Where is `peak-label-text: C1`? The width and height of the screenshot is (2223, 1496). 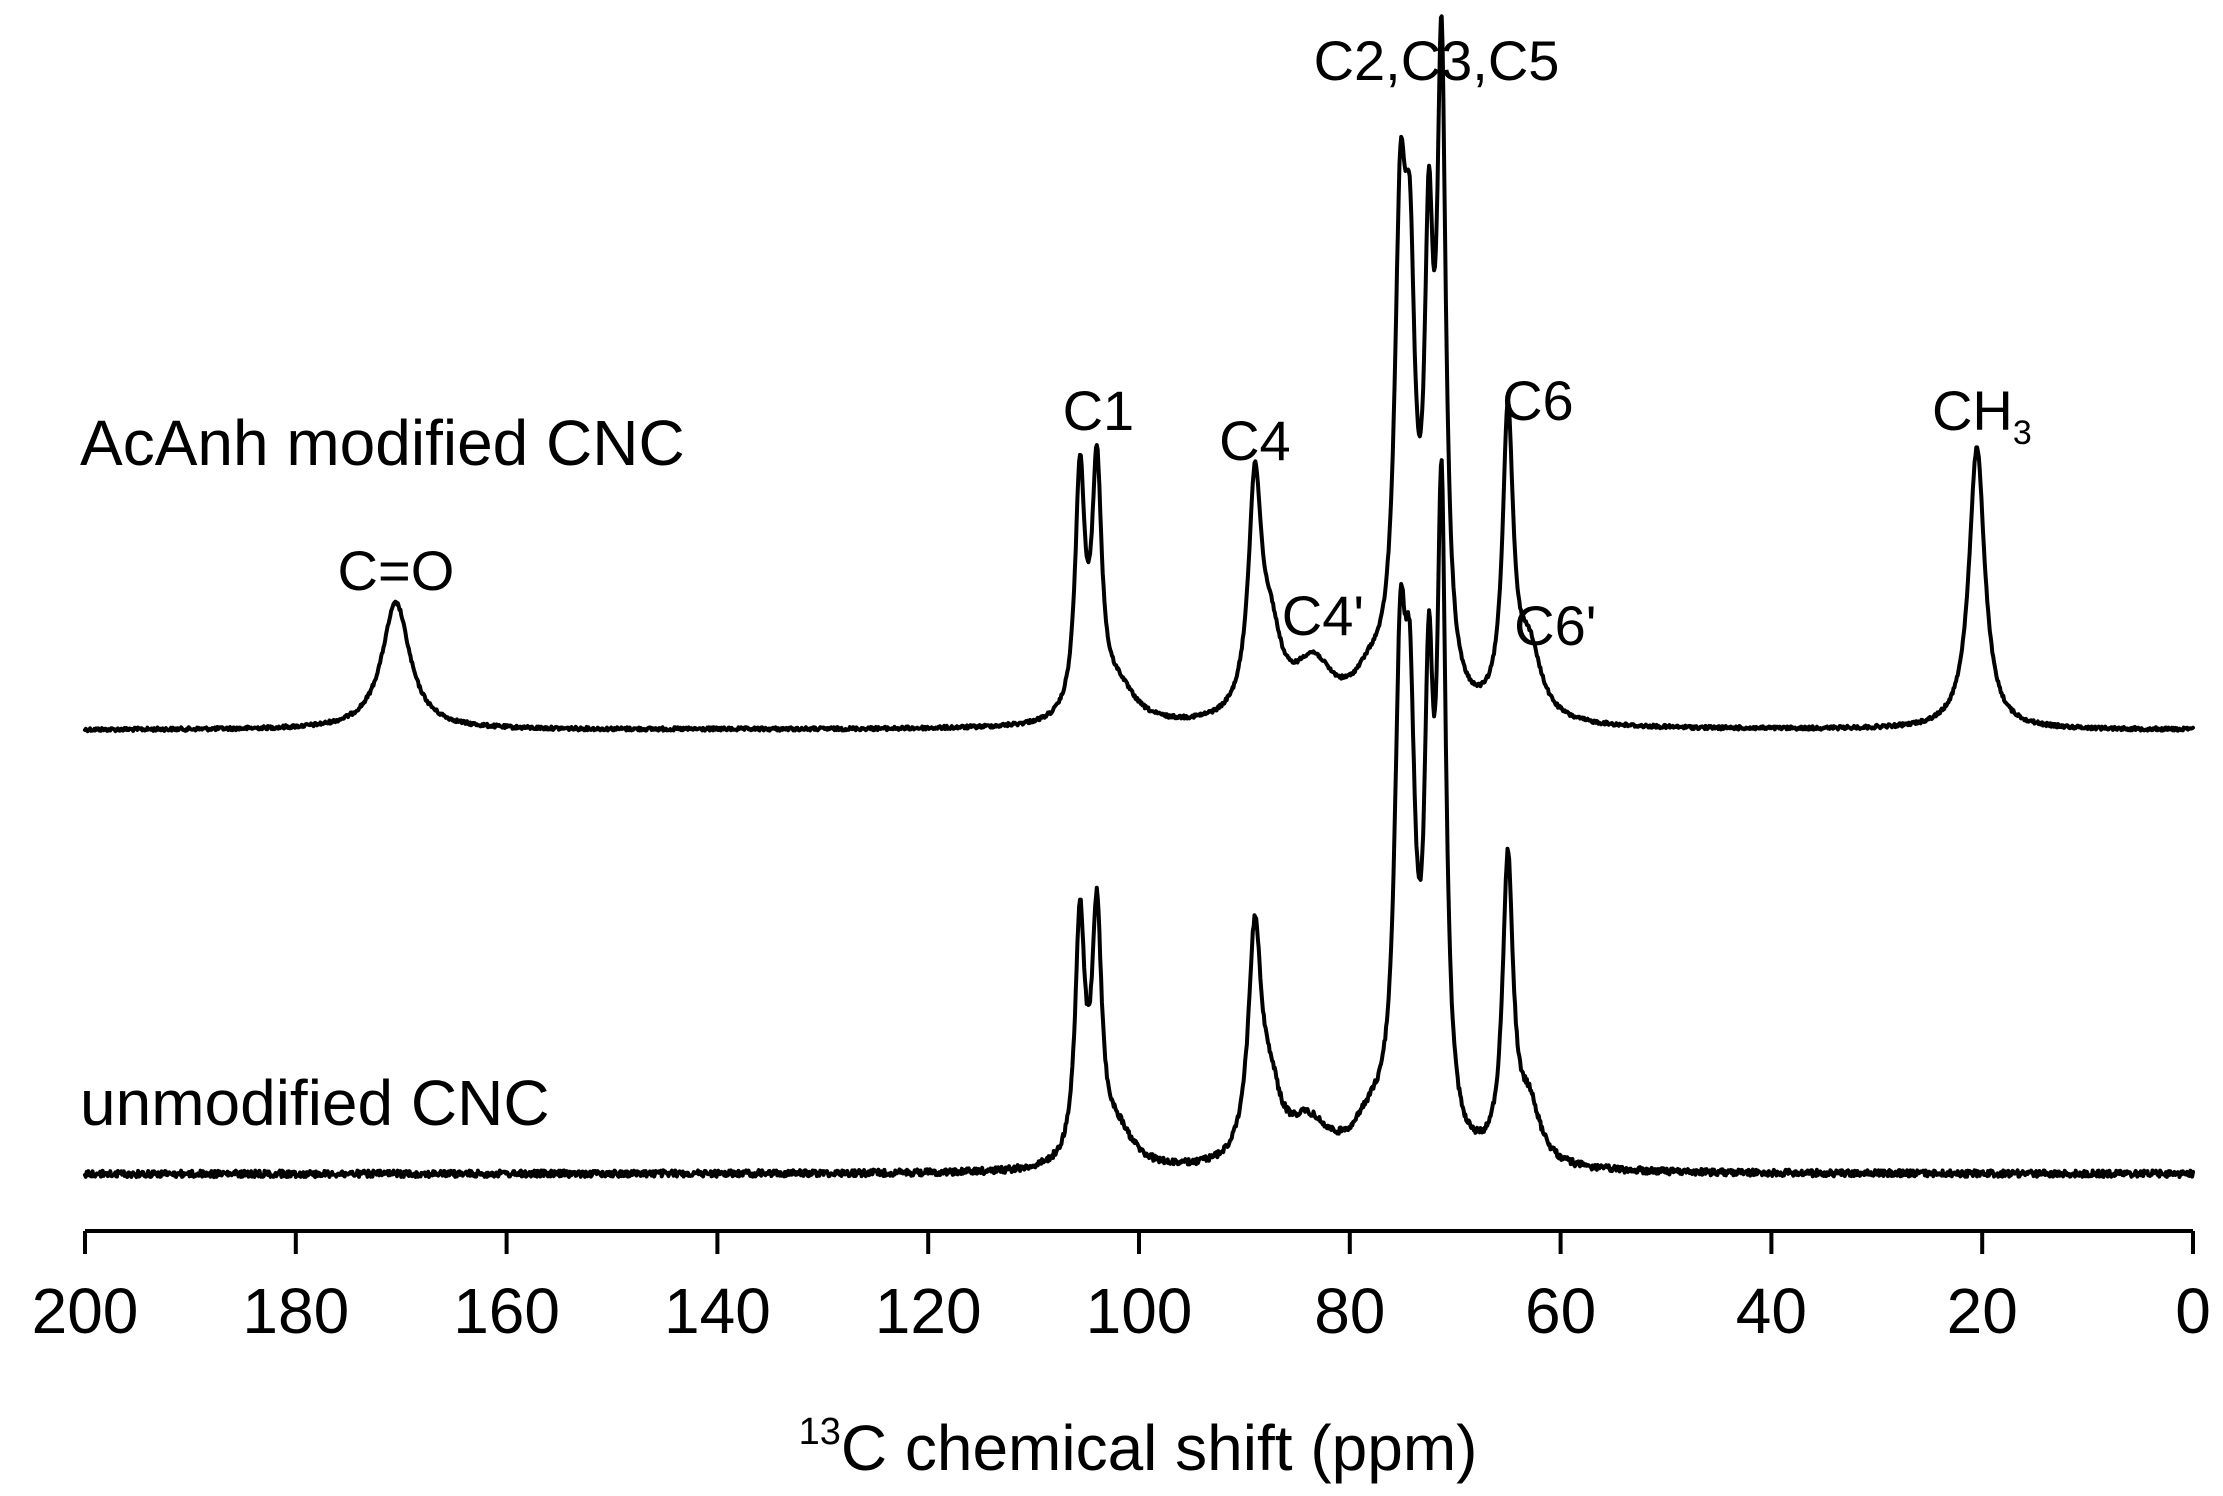
peak-label-text: C1 is located at coordinates (1099, 410).